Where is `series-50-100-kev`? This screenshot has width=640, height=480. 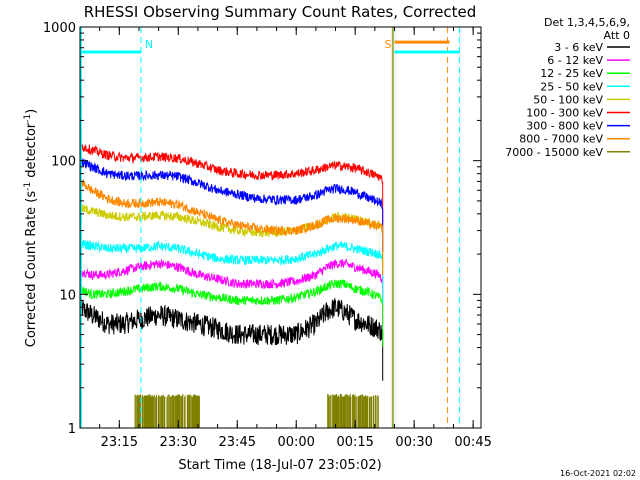 series-50-100-kev is located at coordinates (231, 239).